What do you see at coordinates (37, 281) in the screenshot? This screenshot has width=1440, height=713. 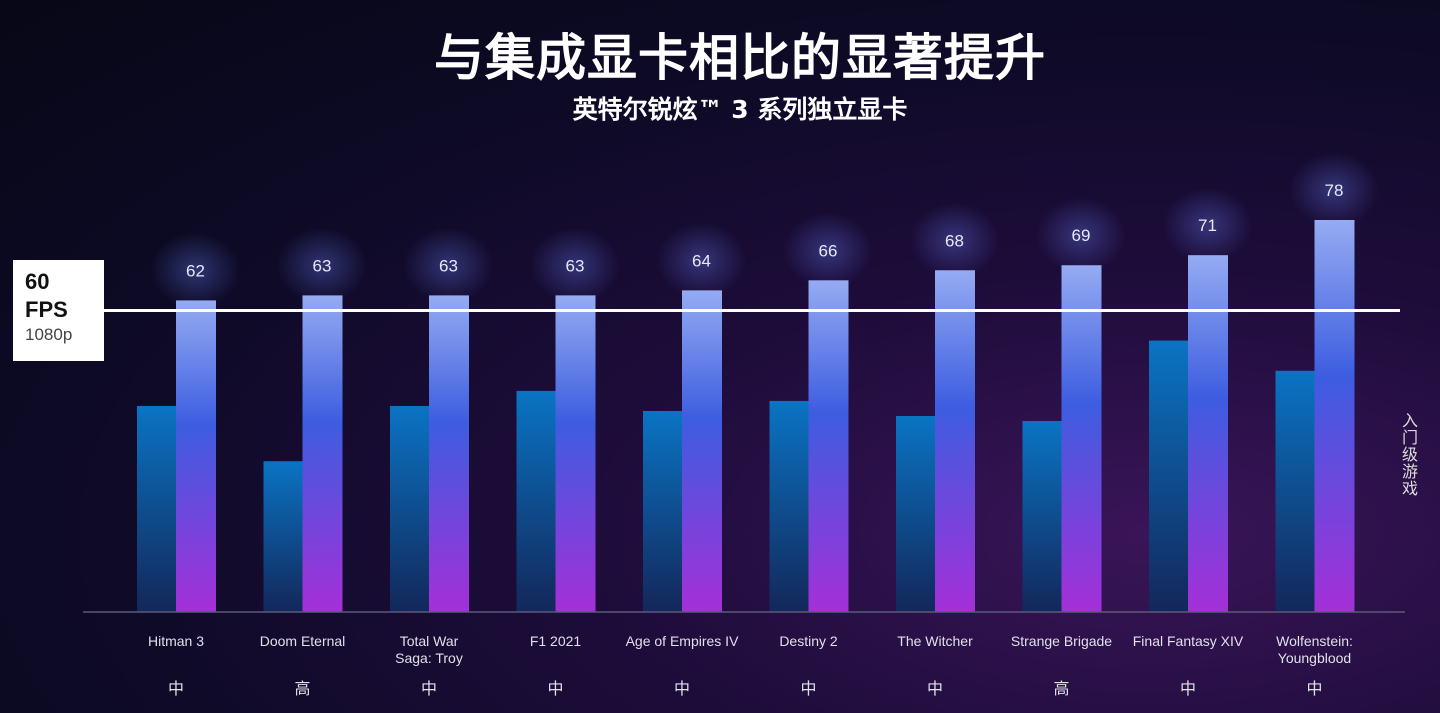 I see `reference-value: 60` at bounding box center [37, 281].